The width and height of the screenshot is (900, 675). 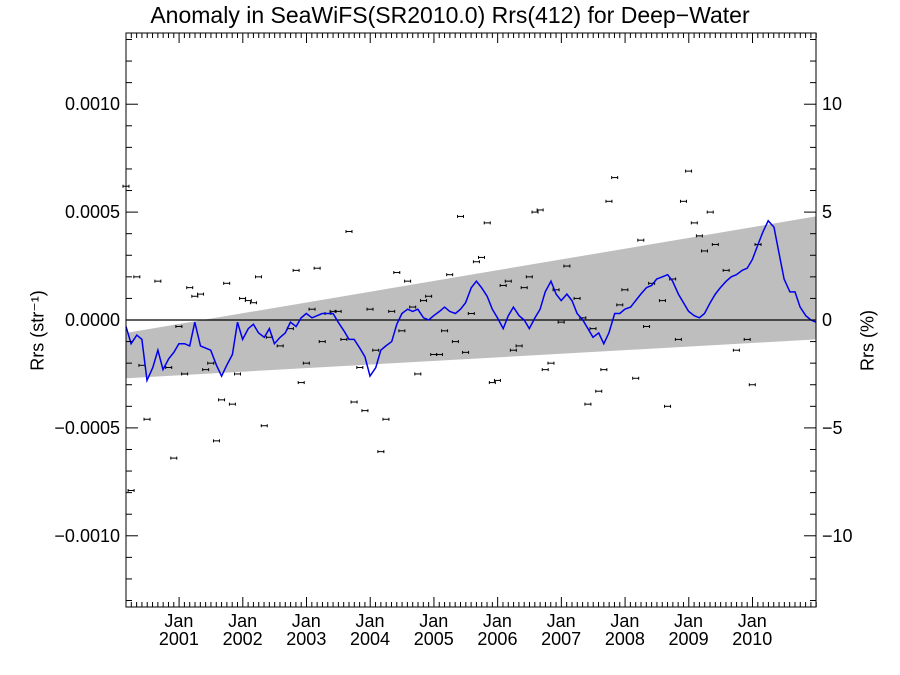 What do you see at coordinates (497, 639) in the screenshot?
I see `x-tick-year-label: 2006` at bounding box center [497, 639].